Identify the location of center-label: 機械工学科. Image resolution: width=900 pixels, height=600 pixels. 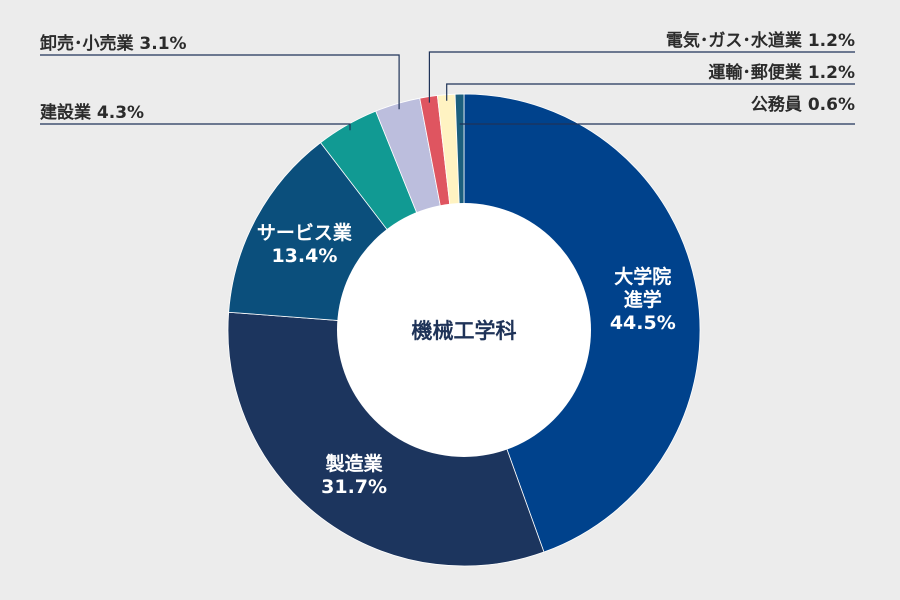
(464, 331).